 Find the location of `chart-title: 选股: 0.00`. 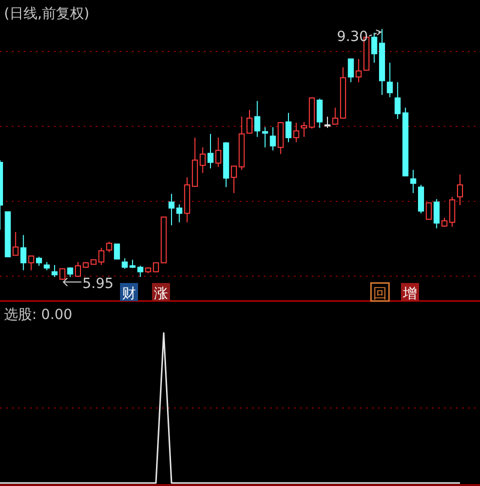

chart-title: 选股: 0.00 is located at coordinates (38, 315).